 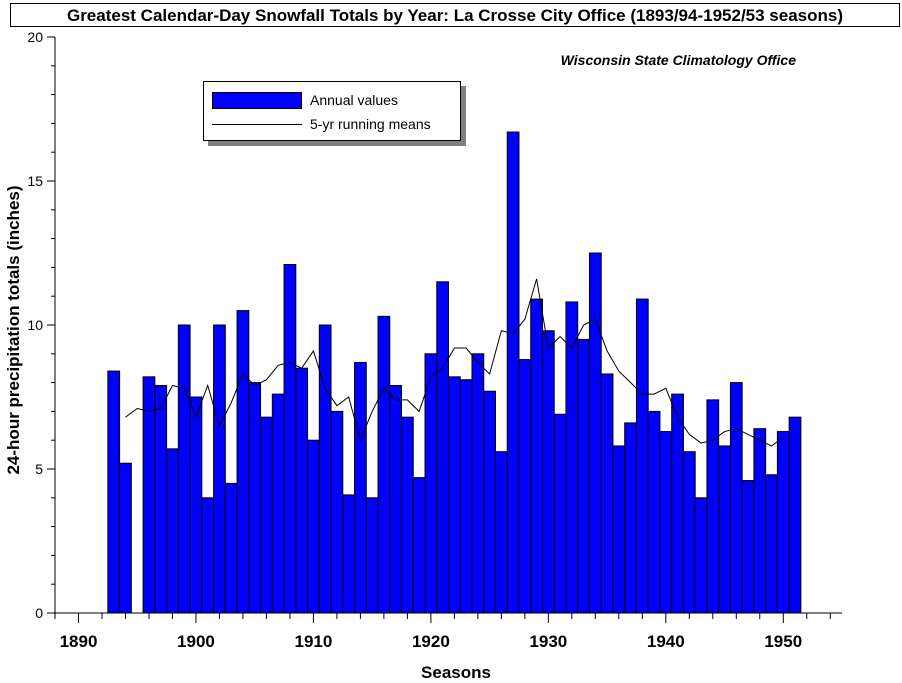 I want to click on x-tick-label: 1950, so click(x=783, y=641).